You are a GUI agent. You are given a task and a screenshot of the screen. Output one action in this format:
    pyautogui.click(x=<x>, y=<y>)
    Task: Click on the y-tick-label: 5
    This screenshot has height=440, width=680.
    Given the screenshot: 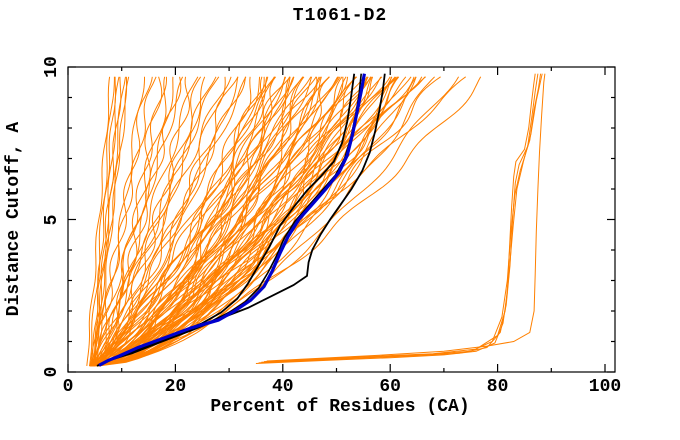 What is the action you would take?
    pyautogui.click(x=52, y=219)
    